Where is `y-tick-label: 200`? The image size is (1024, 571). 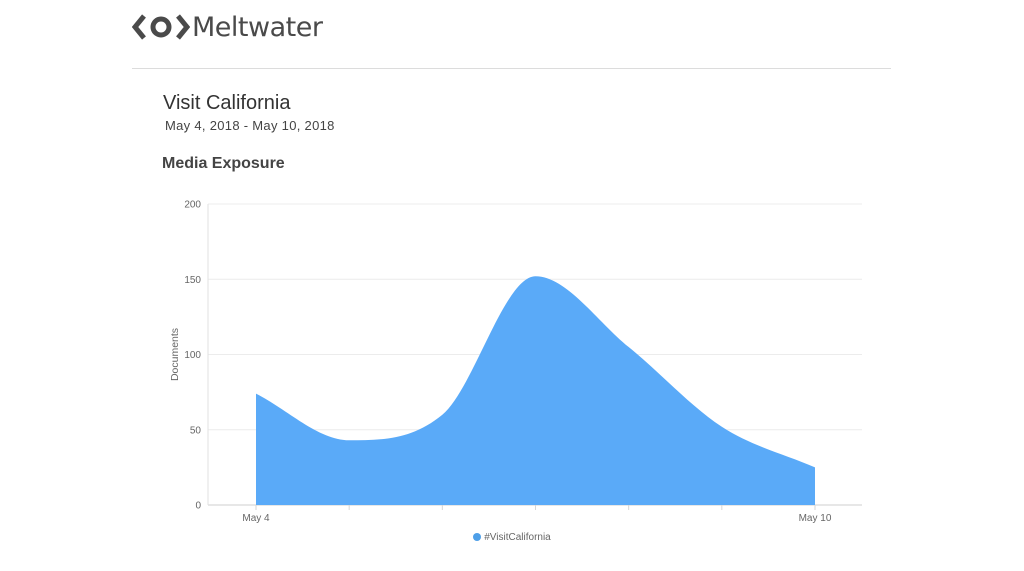 y-tick-label: 200 is located at coordinates (192, 205).